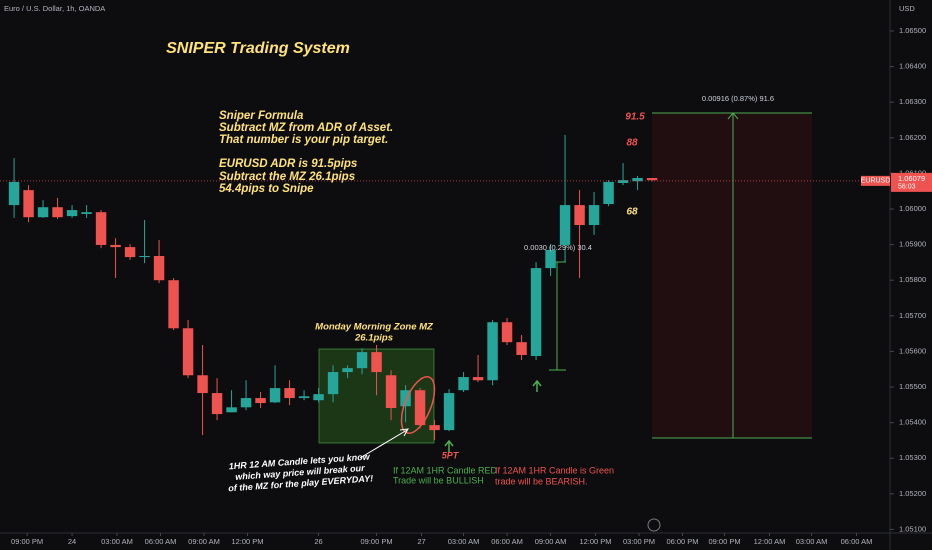  I want to click on price-label: 1.06079, so click(911, 178).